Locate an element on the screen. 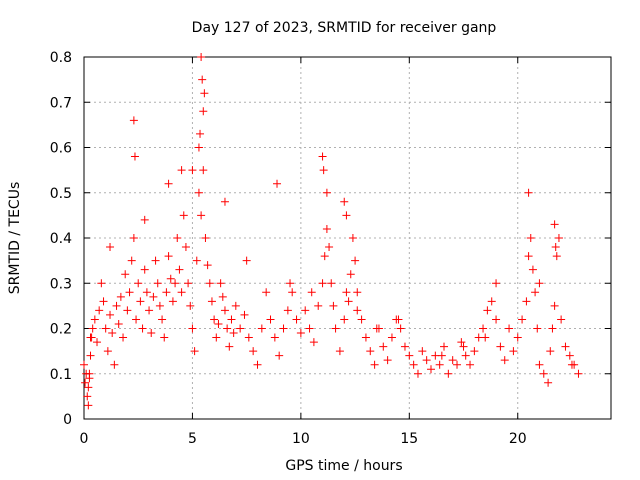 The image size is (640, 480). x-tick-label: 0 is located at coordinates (84, 439).